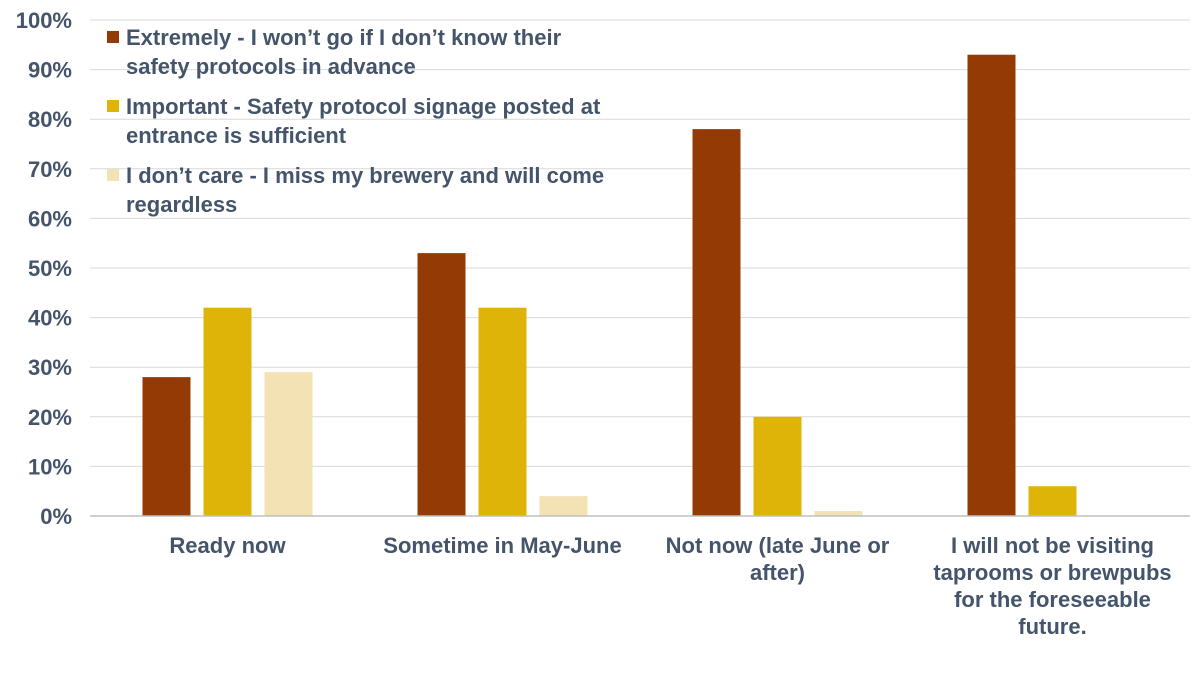 The height and width of the screenshot is (675, 1200). What do you see at coordinates (502, 545) in the screenshot?
I see `x-category-label: Sometime in May-June` at bounding box center [502, 545].